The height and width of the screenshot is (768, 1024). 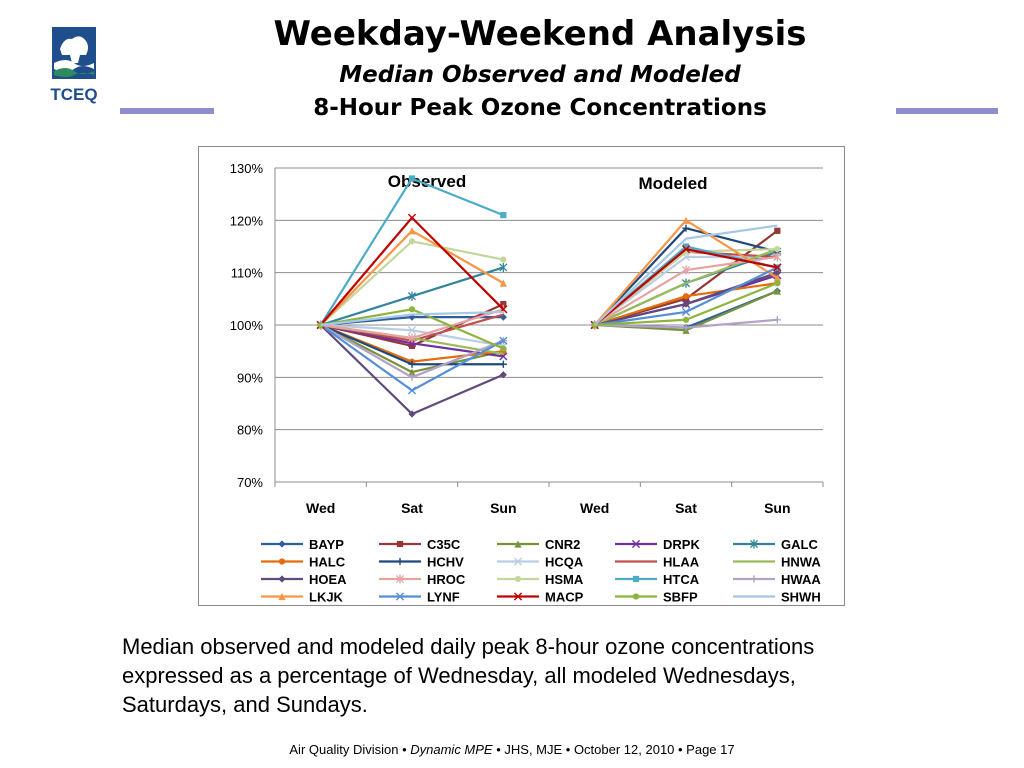 What do you see at coordinates (327, 562) in the screenshot?
I see `legend-label: HALC` at bounding box center [327, 562].